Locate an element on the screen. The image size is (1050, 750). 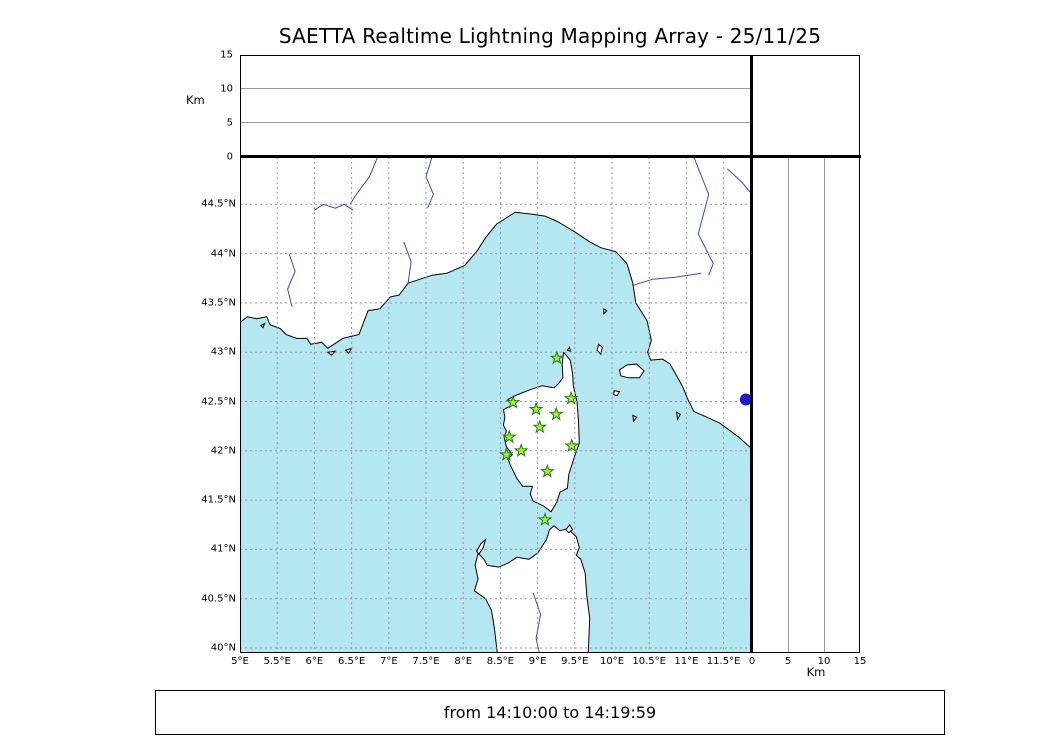
lat-tick-label: 42.5°N is located at coordinates (218, 401).